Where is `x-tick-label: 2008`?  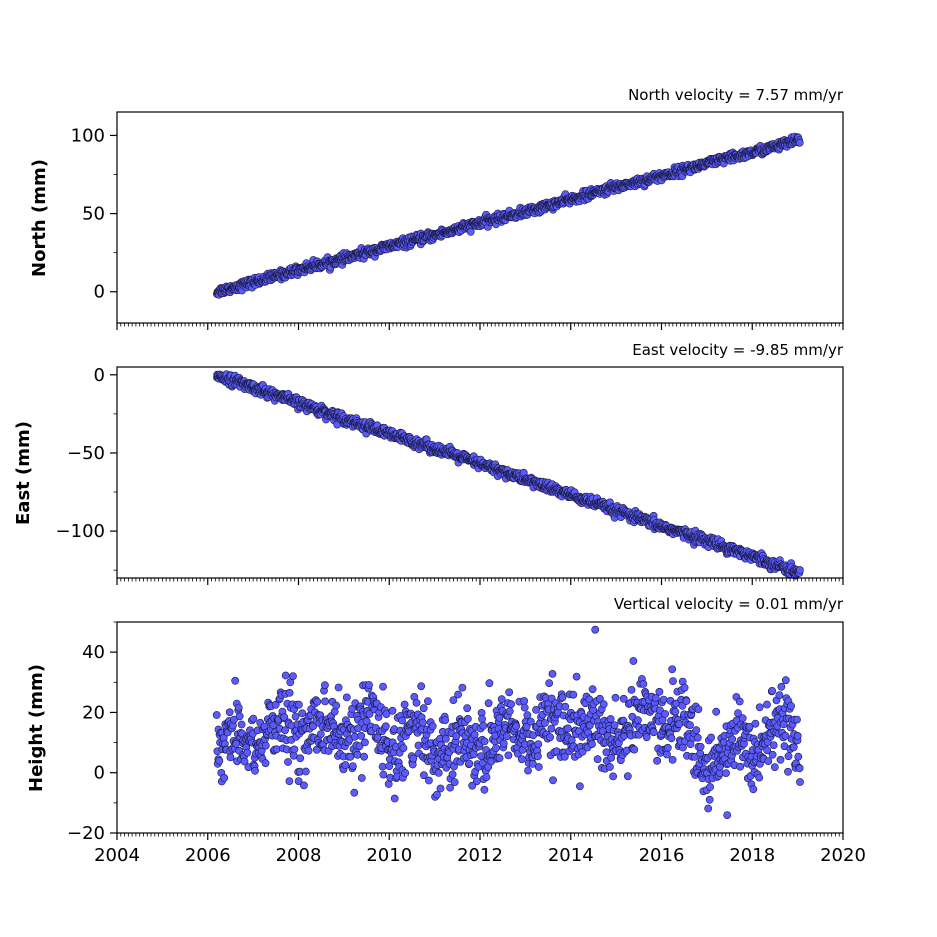
x-tick-label: 2008 is located at coordinates (299, 855).